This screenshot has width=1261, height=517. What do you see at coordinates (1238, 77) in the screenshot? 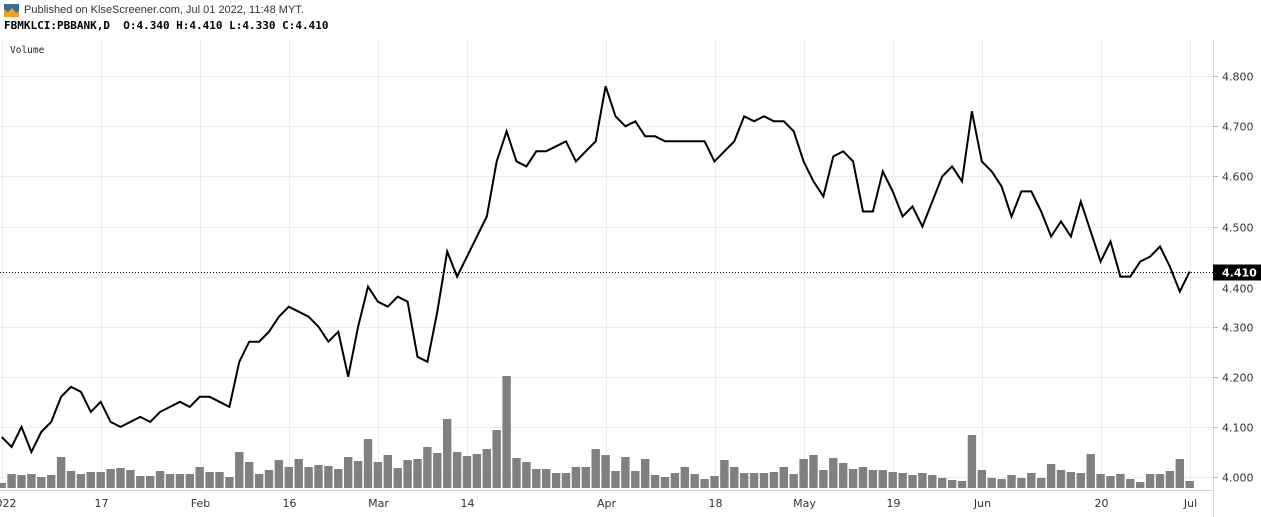
I see `price-tick-label: 4.800` at bounding box center [1238, 77].